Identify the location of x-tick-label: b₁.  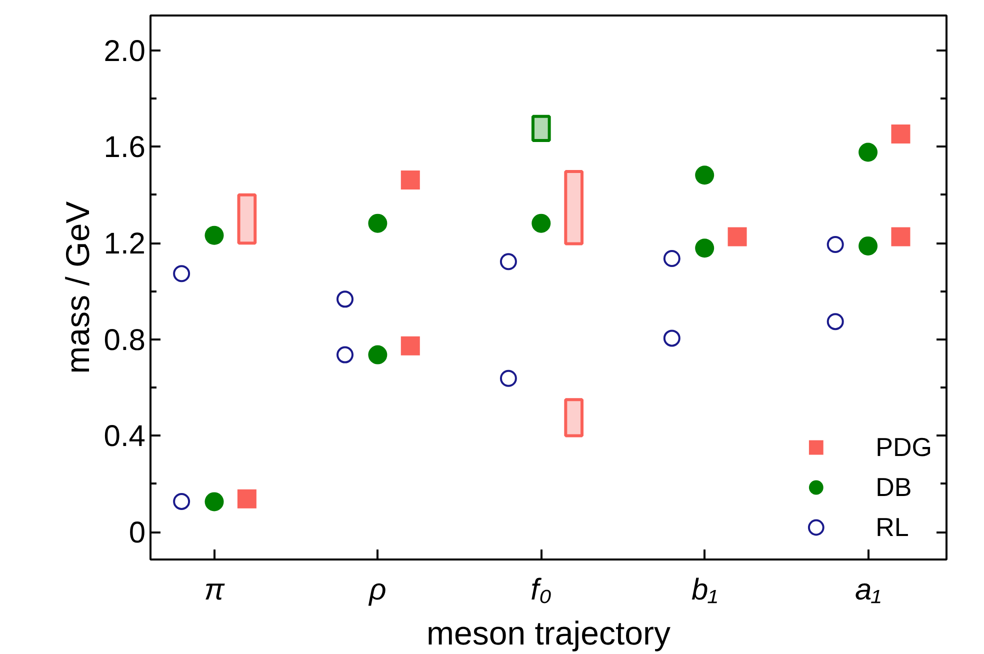
(705, 590).